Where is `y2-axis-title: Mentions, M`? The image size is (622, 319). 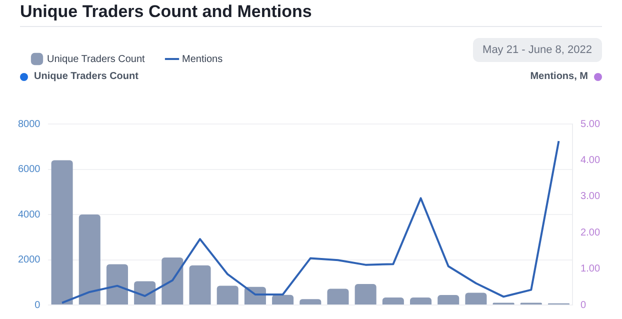 y2-axis-title: Mentions, M is located at coordinates (559, 76).